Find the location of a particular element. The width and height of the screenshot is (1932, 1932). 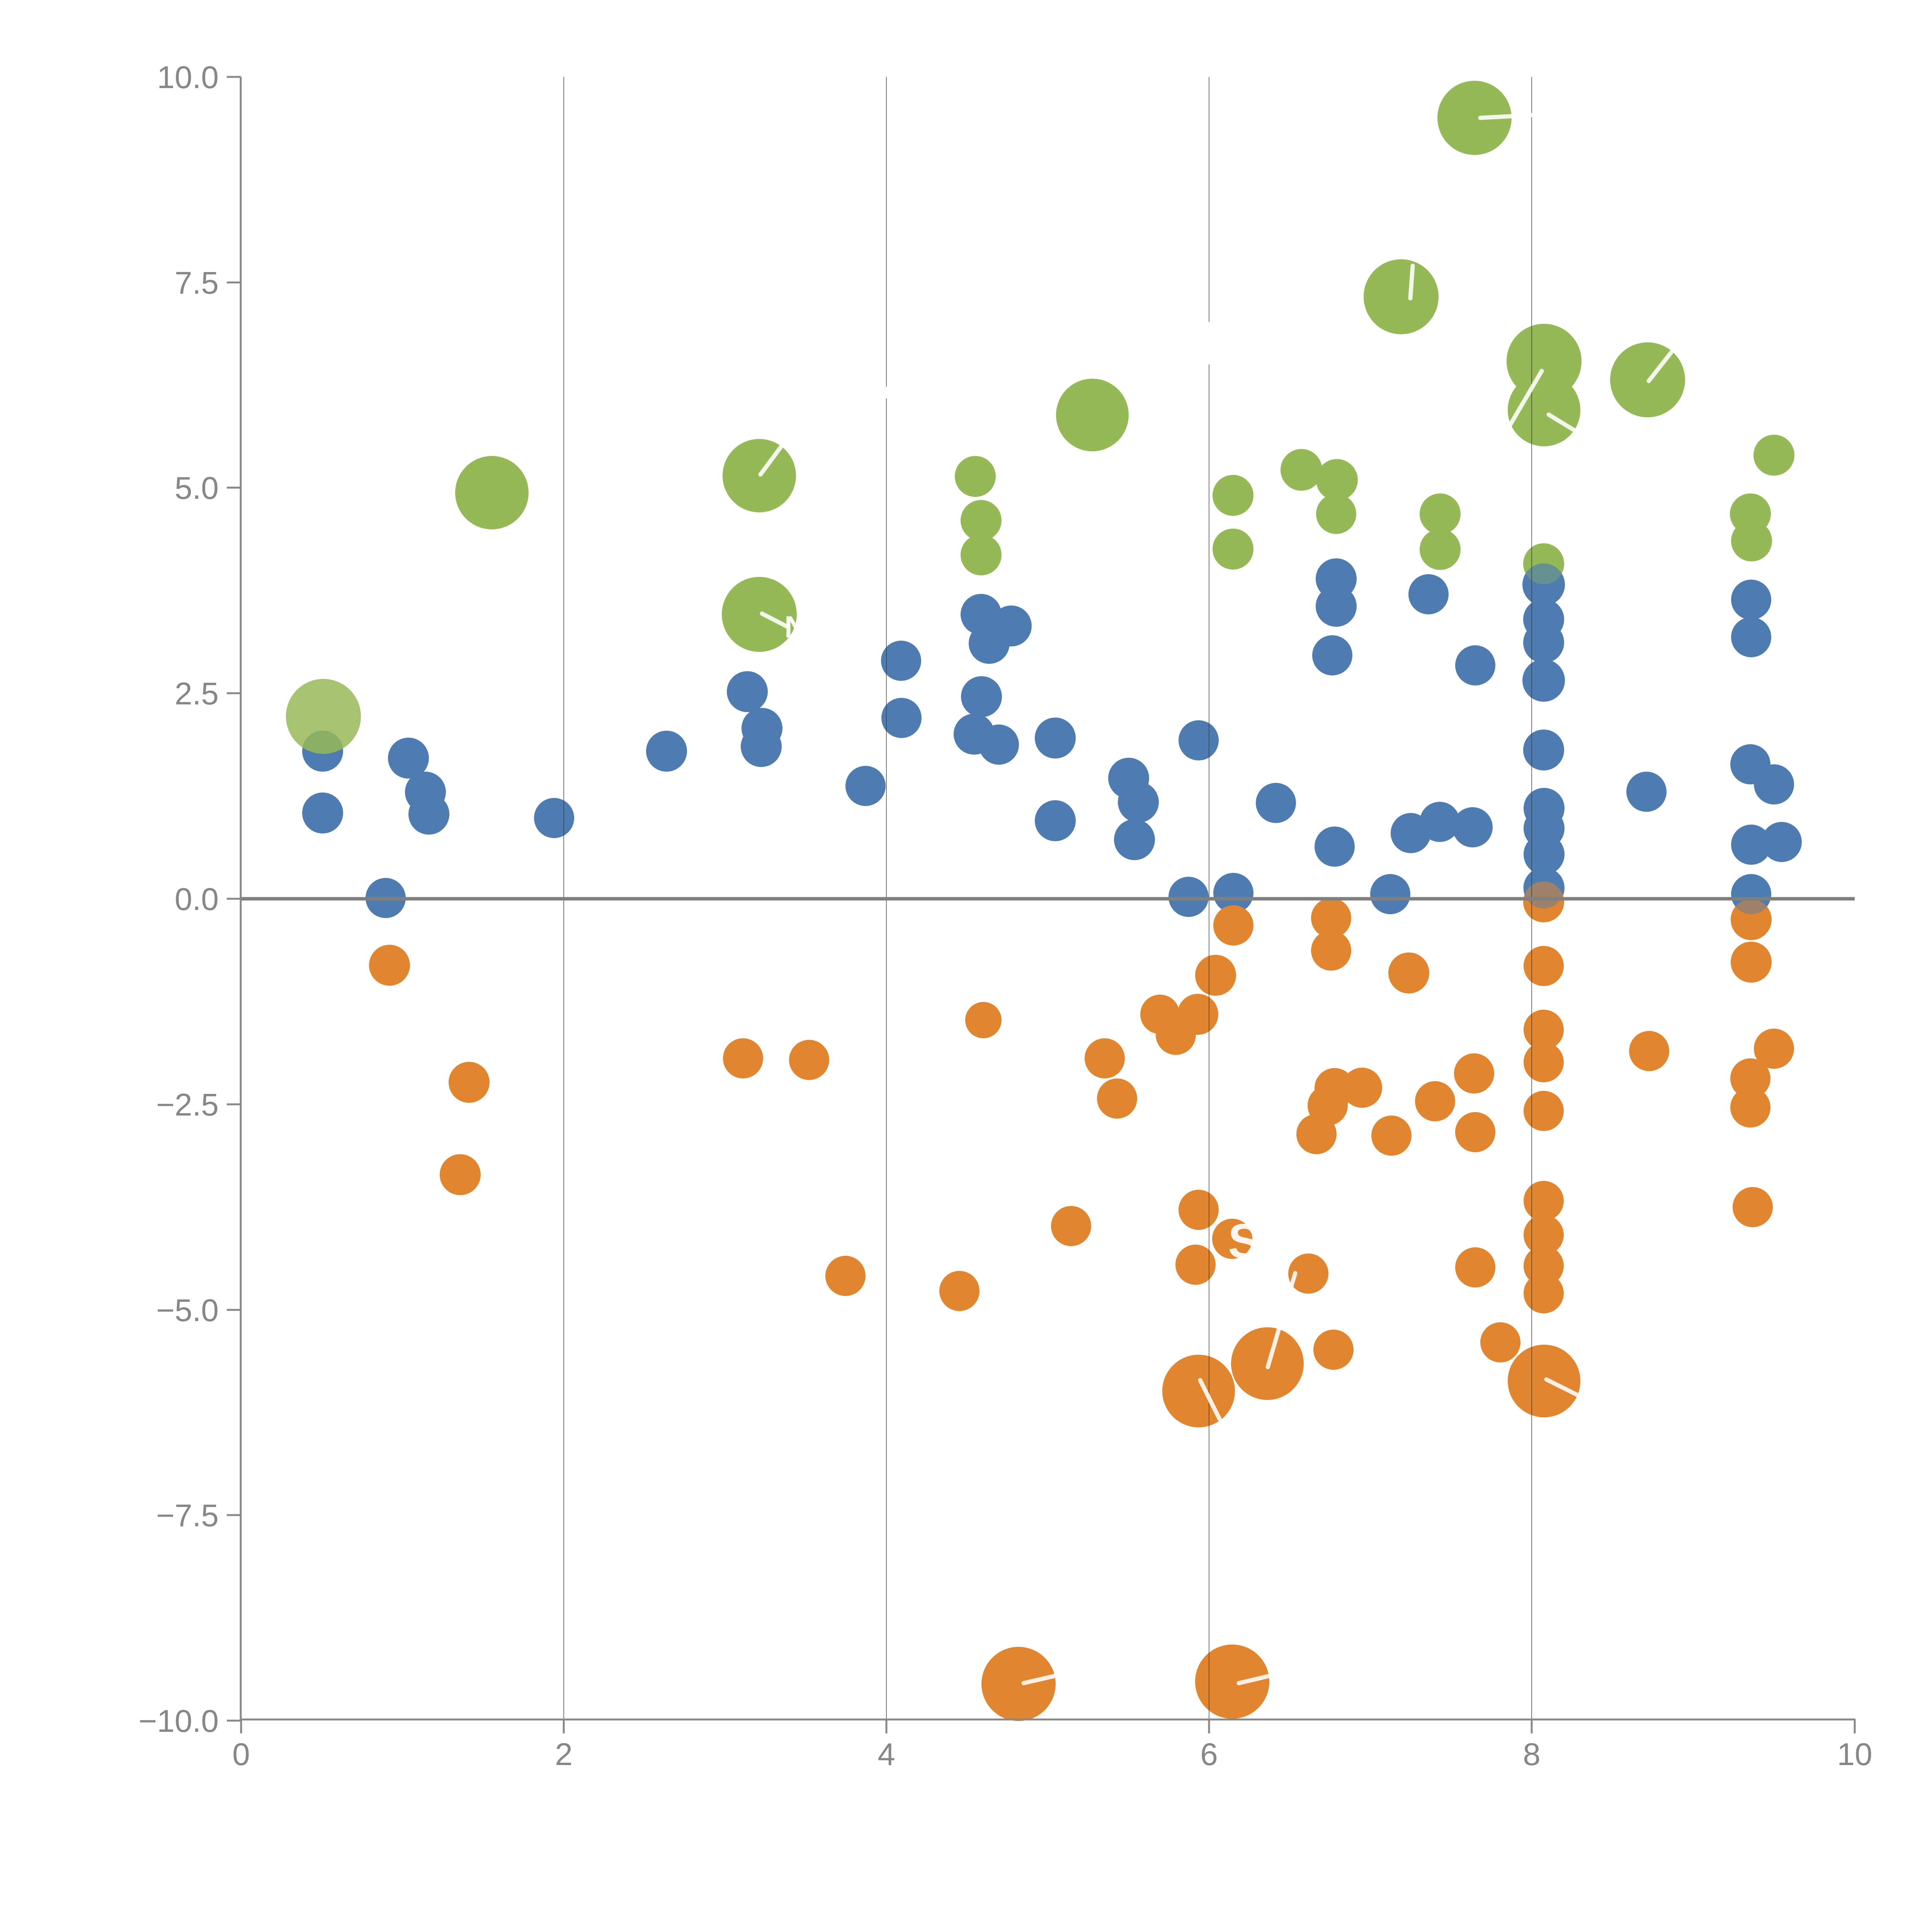

svg-text: 6 is located at coordinates (1209, 1755).